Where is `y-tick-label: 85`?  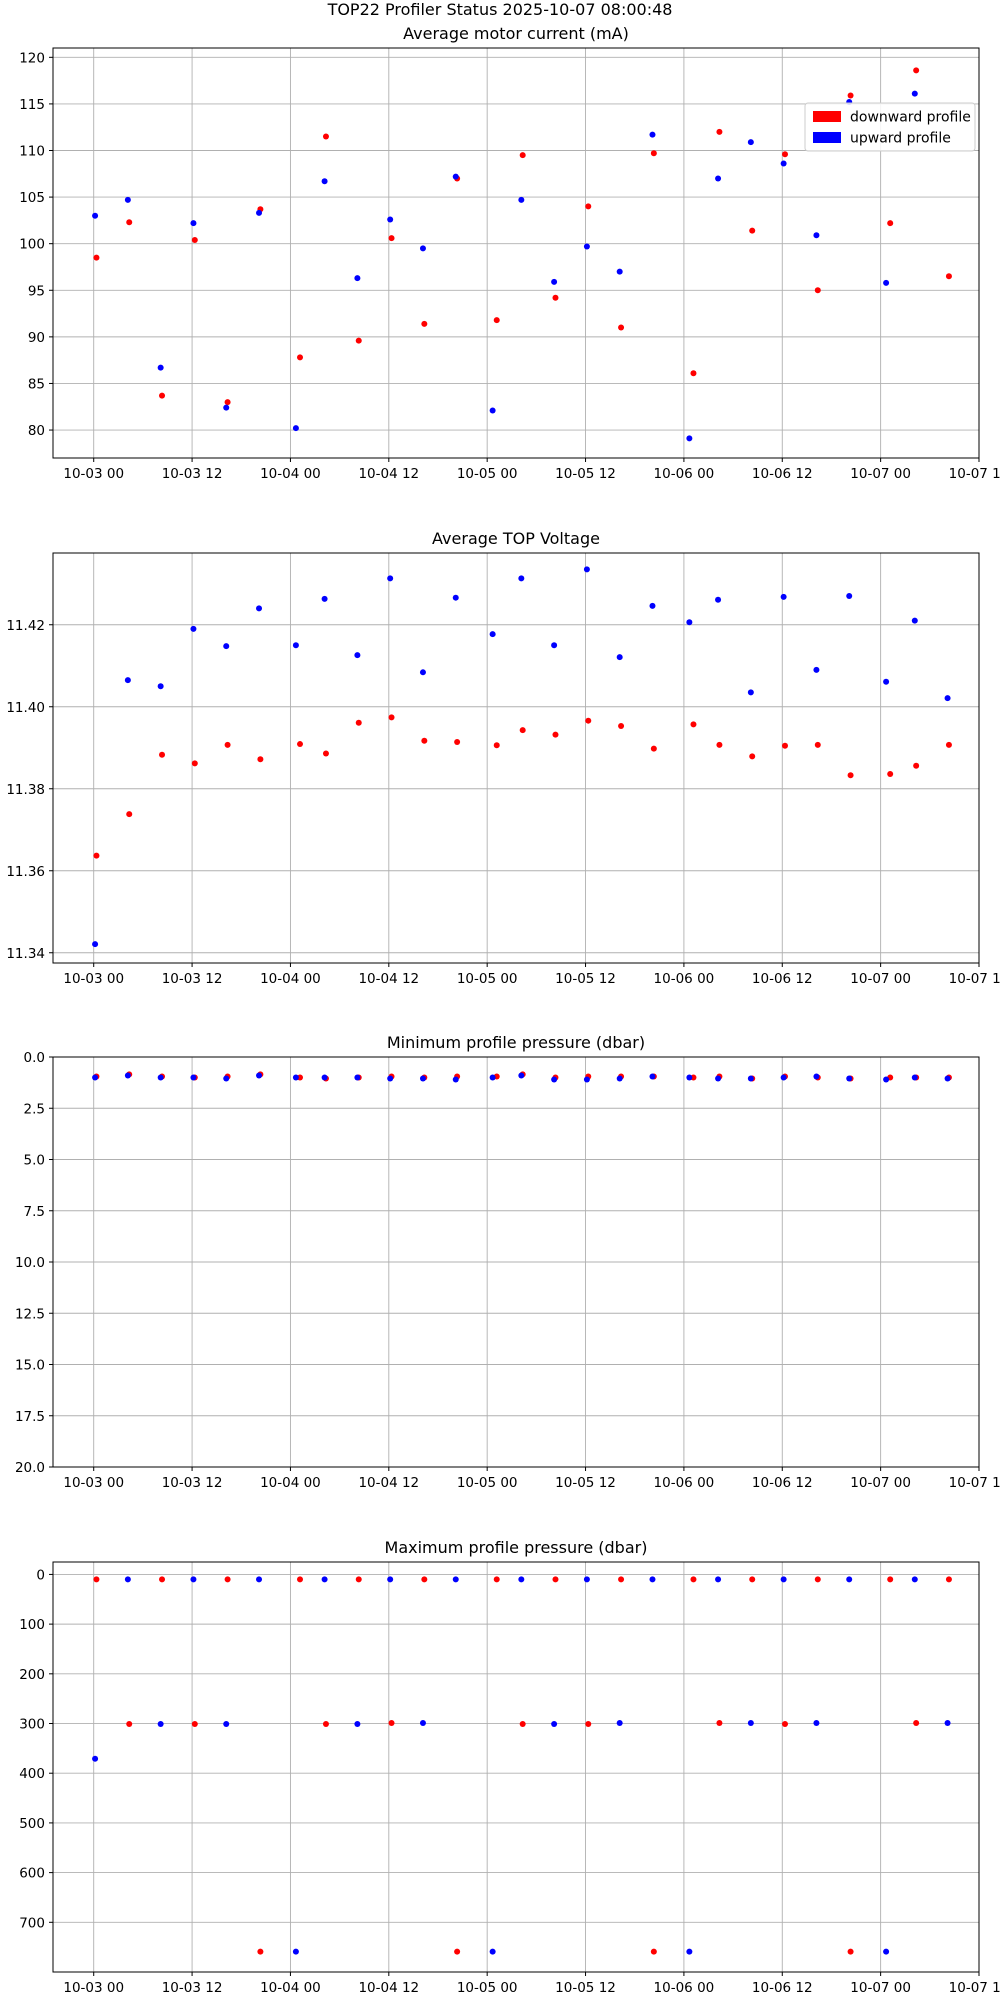
y-tick-label: 85 is located at coordinates (36, 384).